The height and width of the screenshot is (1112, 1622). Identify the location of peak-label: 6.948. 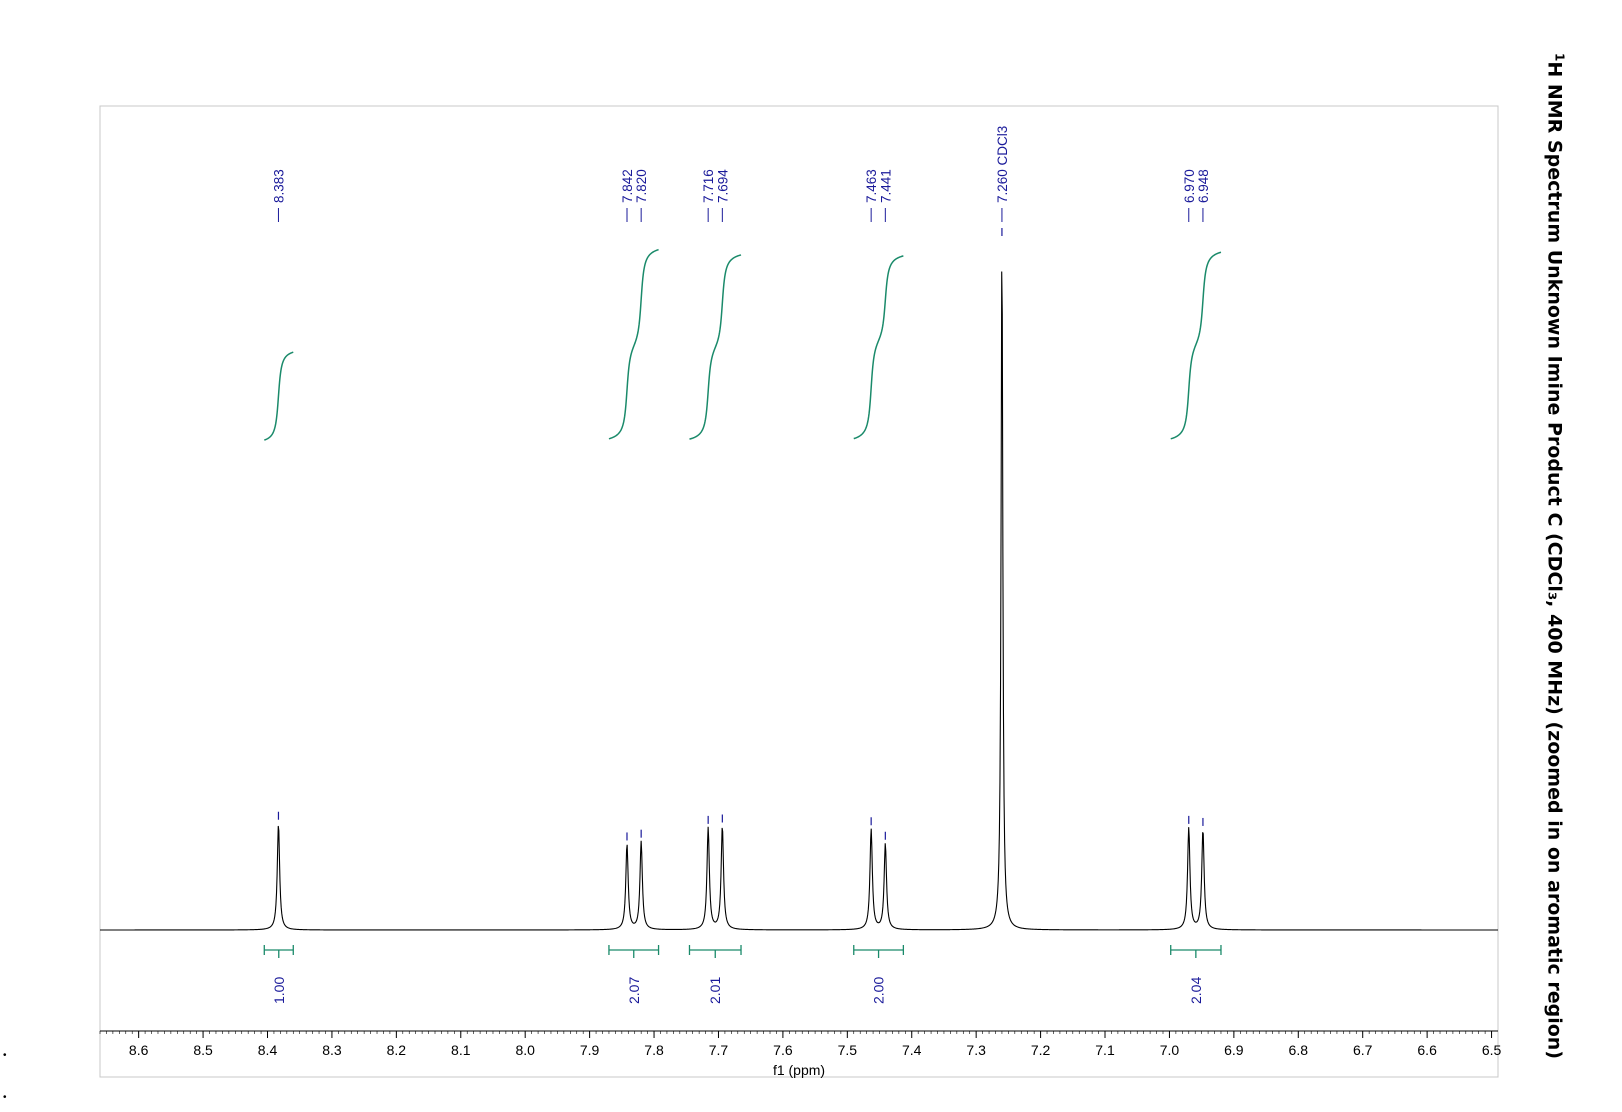
(1203, 186).